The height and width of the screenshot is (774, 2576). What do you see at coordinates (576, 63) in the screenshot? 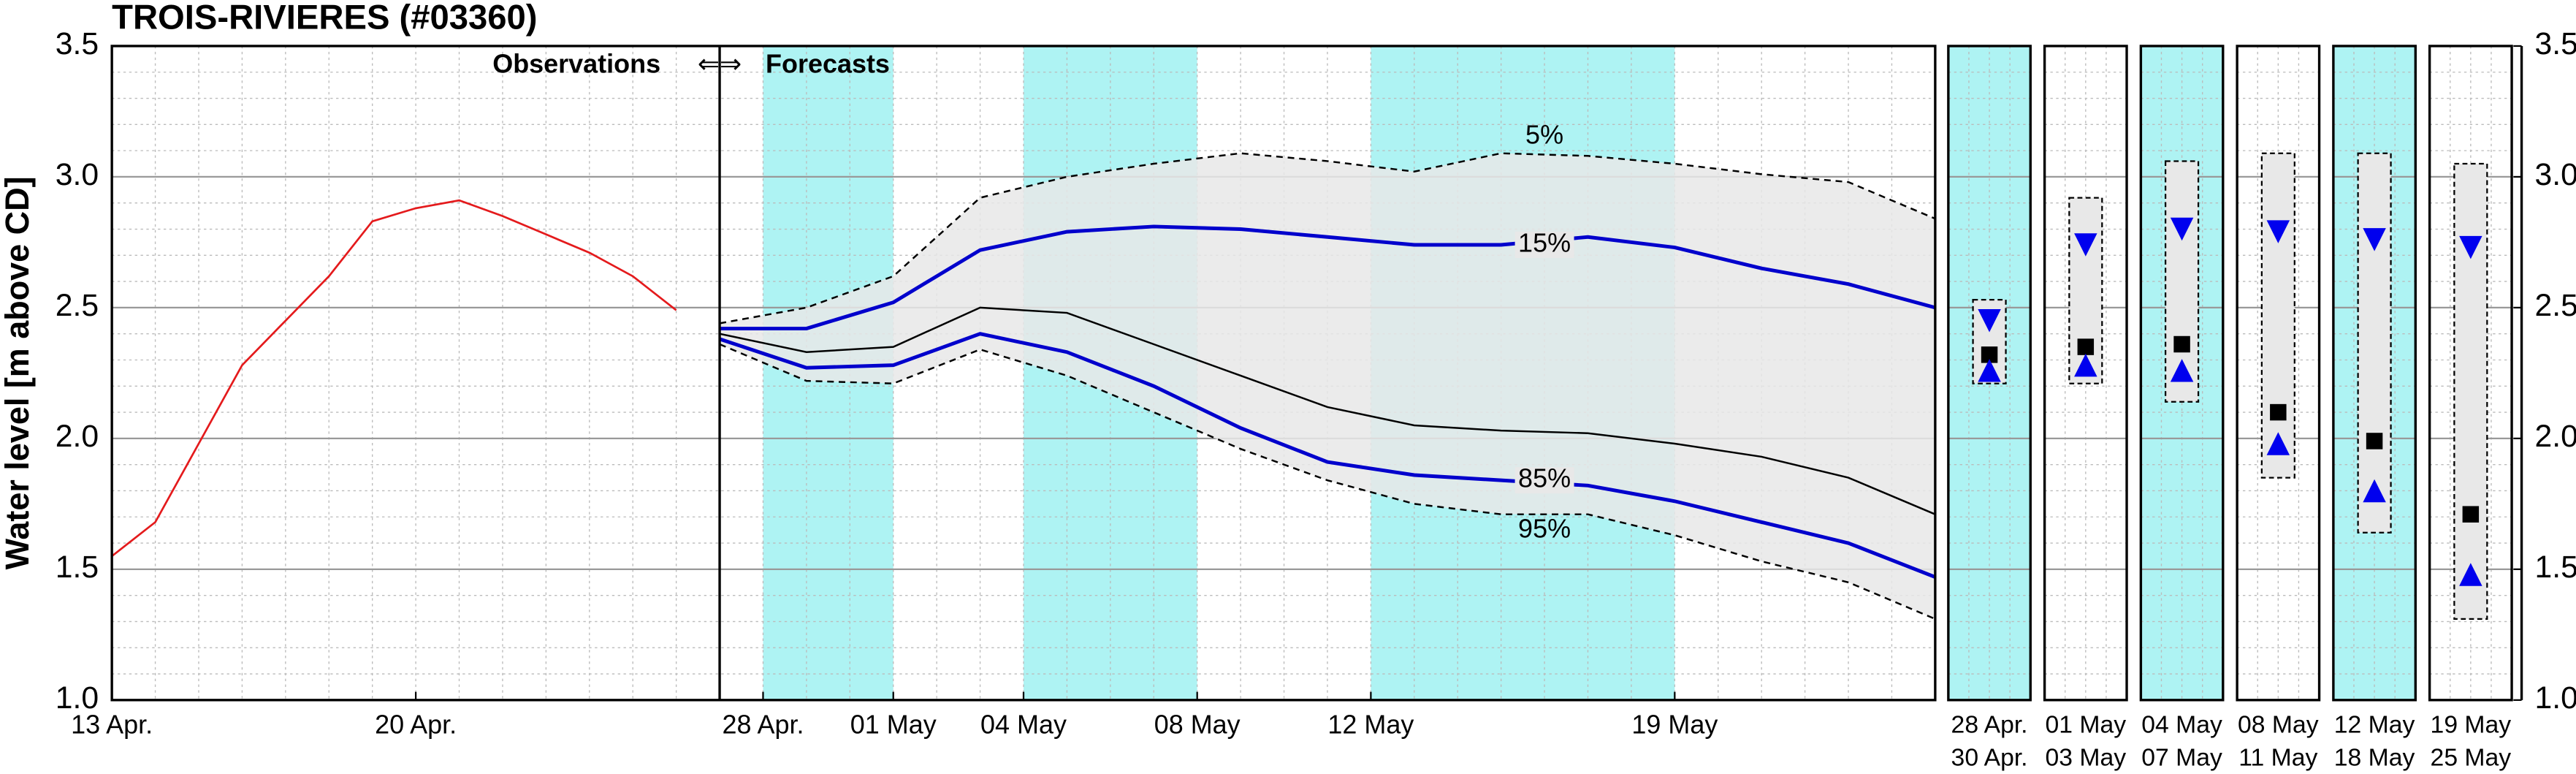
I see `annotation: Observations` at bounding box center [576, 63].